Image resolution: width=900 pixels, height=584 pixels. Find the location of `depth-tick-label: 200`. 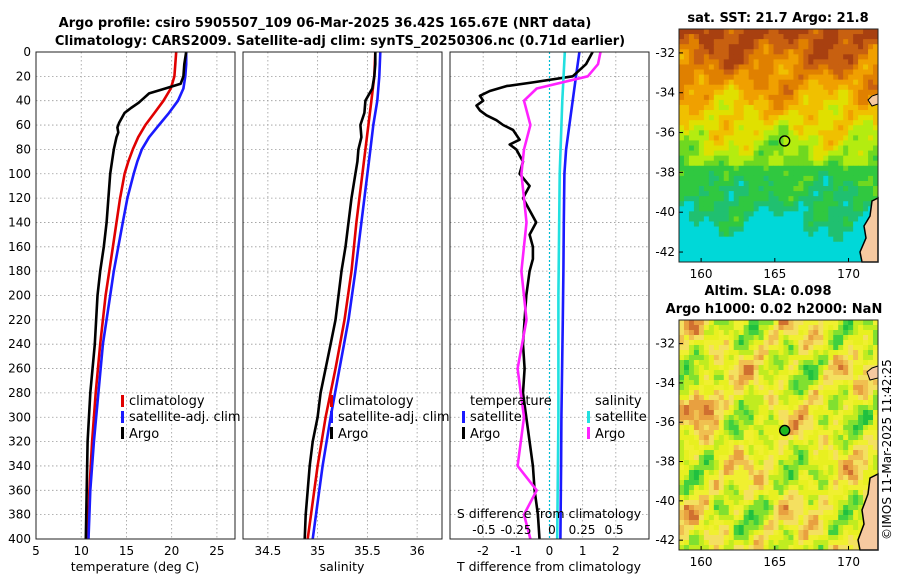

depth-tick-label: 200 is located at coordinates (19, 296).